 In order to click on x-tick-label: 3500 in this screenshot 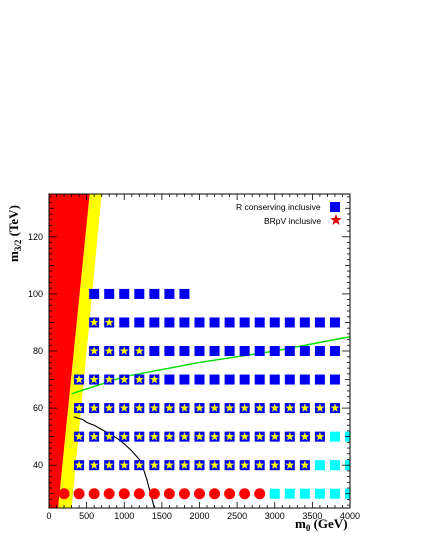, I will do `click(312, 516)`.